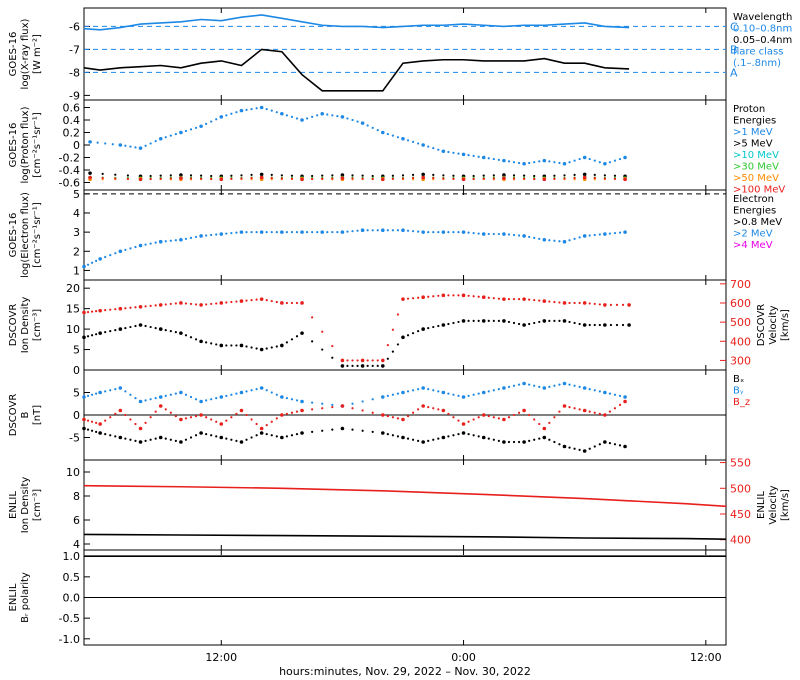 Image resolution: width=800 pixels, height=680 pixels. I want to click on y-tick-label: -0.2, so click(69, 158).